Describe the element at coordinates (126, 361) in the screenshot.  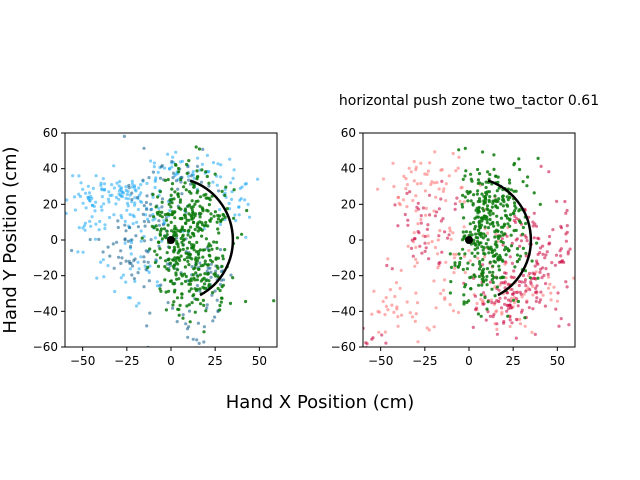
I see `x-tick-label: −25` at that location.